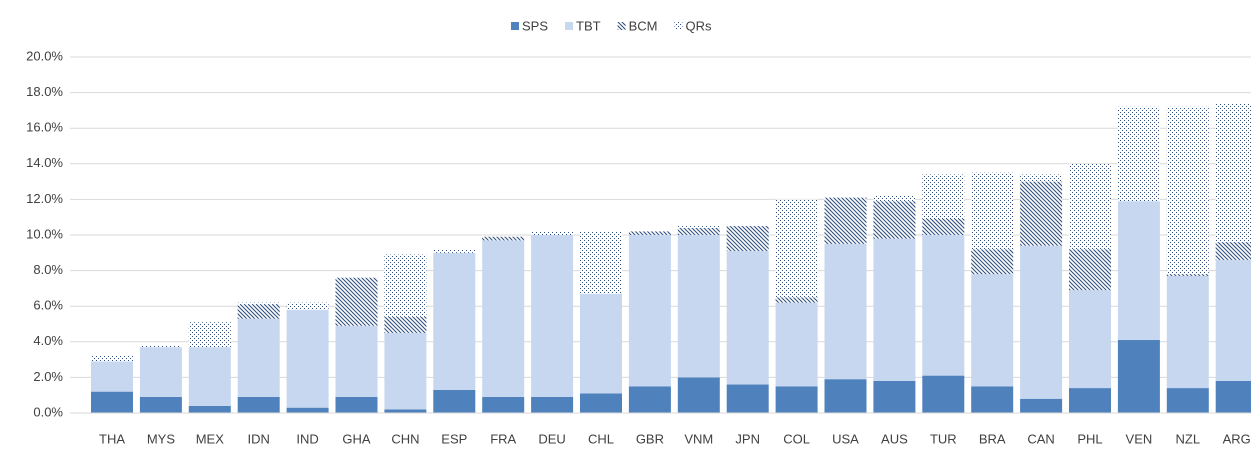  Describe the element at coordinates (601, 438) in the screenshot. I see `x-tick-label: CHL` at that location.